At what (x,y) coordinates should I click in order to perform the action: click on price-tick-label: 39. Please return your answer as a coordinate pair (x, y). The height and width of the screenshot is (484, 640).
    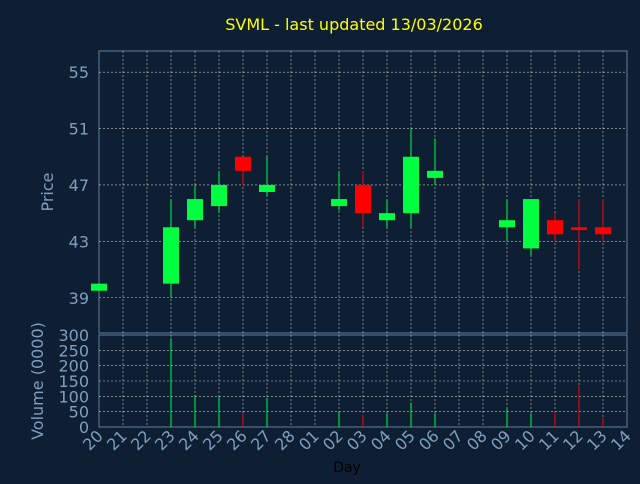
    Looking at the image, I should click on (79, 298).